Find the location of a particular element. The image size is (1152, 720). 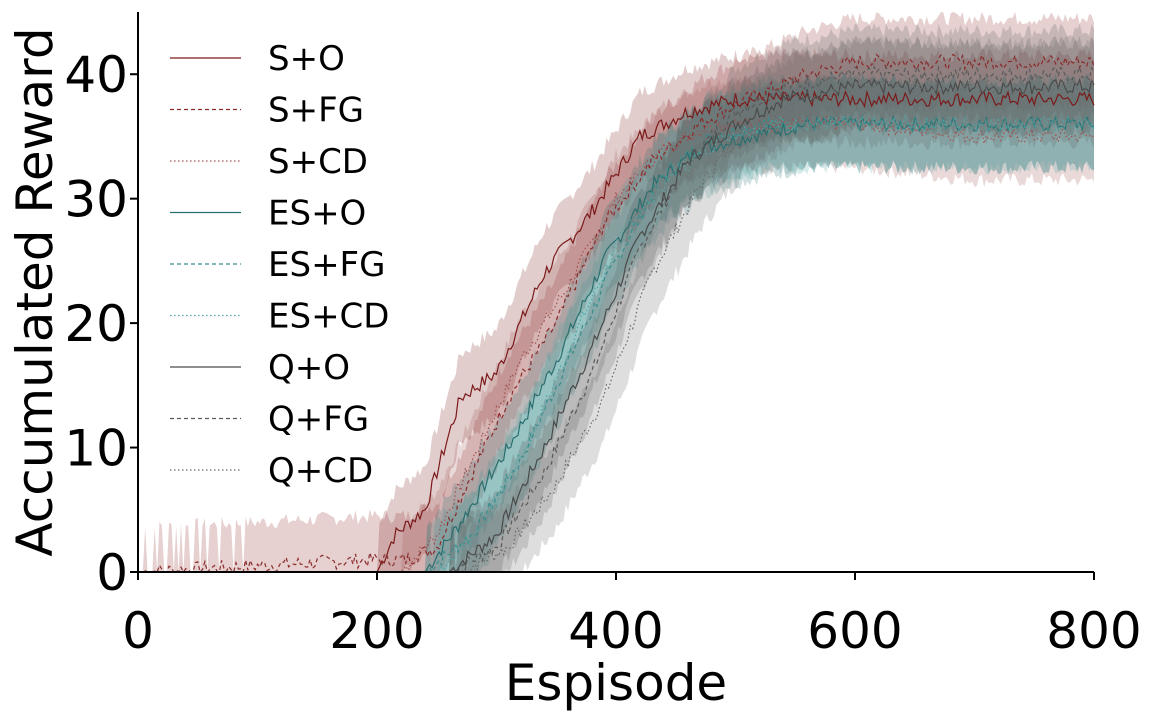

y-tick-label: 0 is located at coordinates (112, 573).